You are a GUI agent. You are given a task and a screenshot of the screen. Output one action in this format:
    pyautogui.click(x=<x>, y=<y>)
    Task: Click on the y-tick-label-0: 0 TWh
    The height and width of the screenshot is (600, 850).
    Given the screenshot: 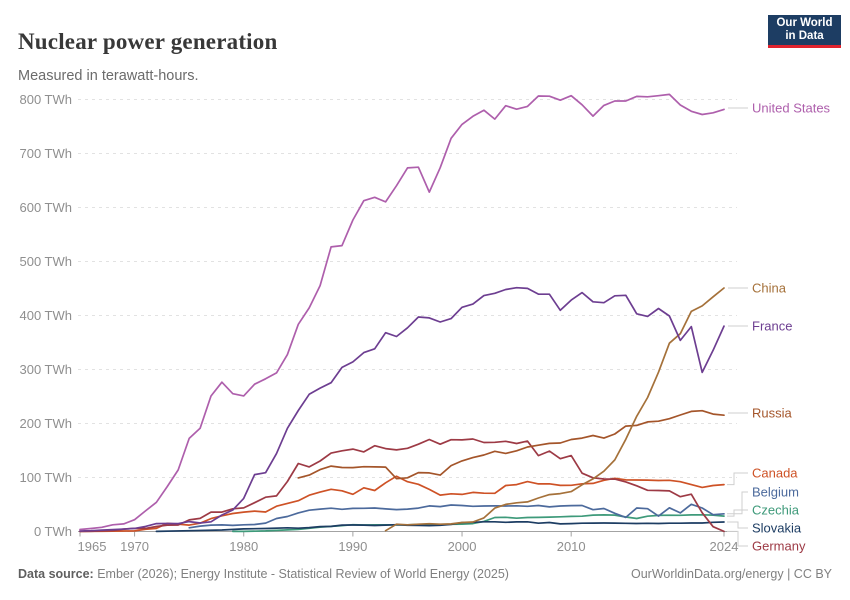 What is the action you would take?
    pyautogui.click(x=53, y=531)
    